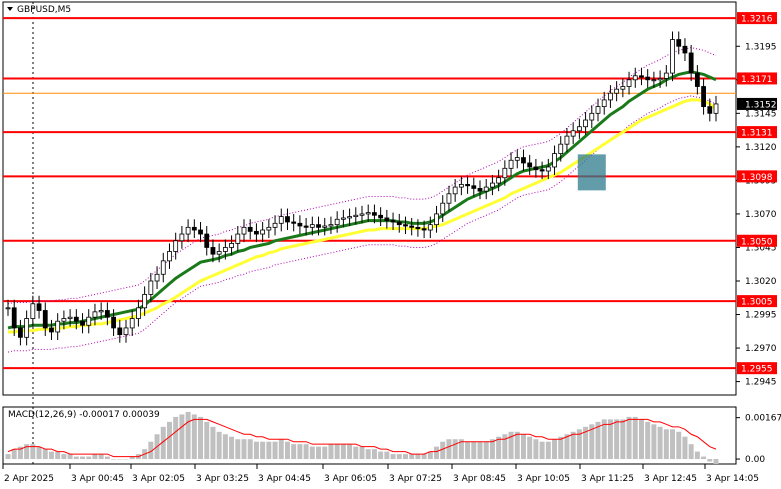 The width and height of the screenshot is (781, 489). Describe the element at coordinates (757, 134) in the screenshot. I see `level-label: 1.3131` at that location.